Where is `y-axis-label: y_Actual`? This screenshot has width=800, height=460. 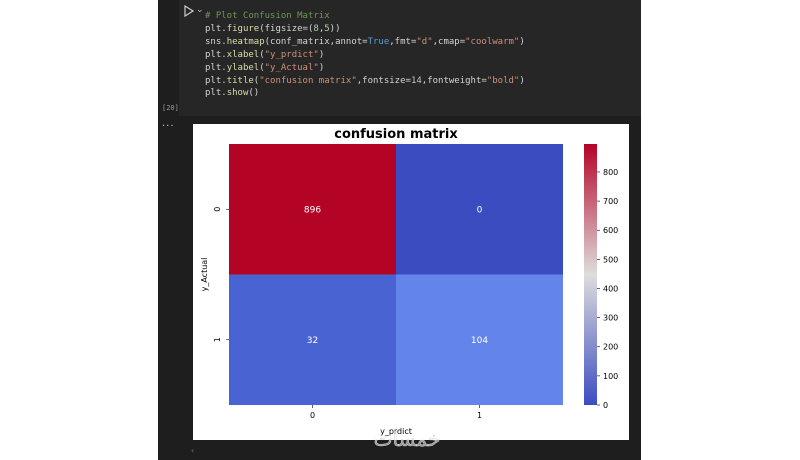 y-axis-label: y_Actual is located at coordinates (204, 275).